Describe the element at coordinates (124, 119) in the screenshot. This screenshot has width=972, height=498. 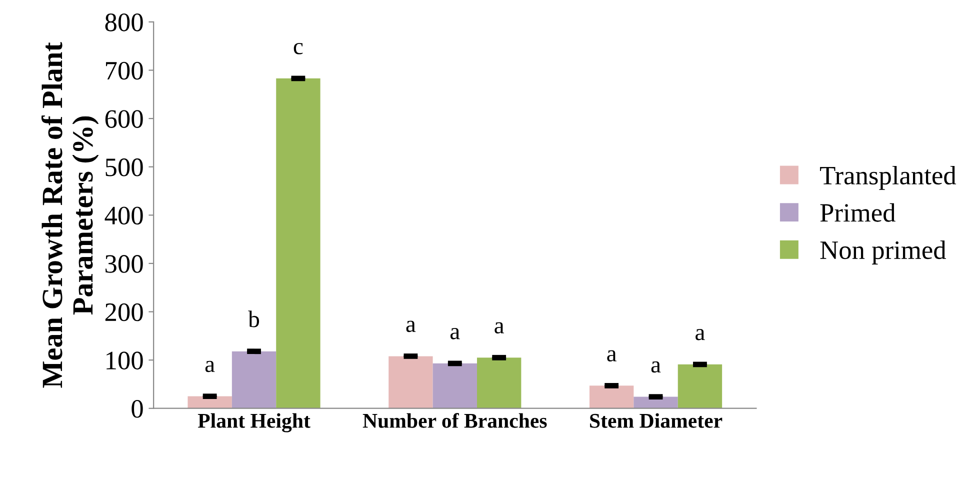
I see `y-tick-label: 600` at that location.